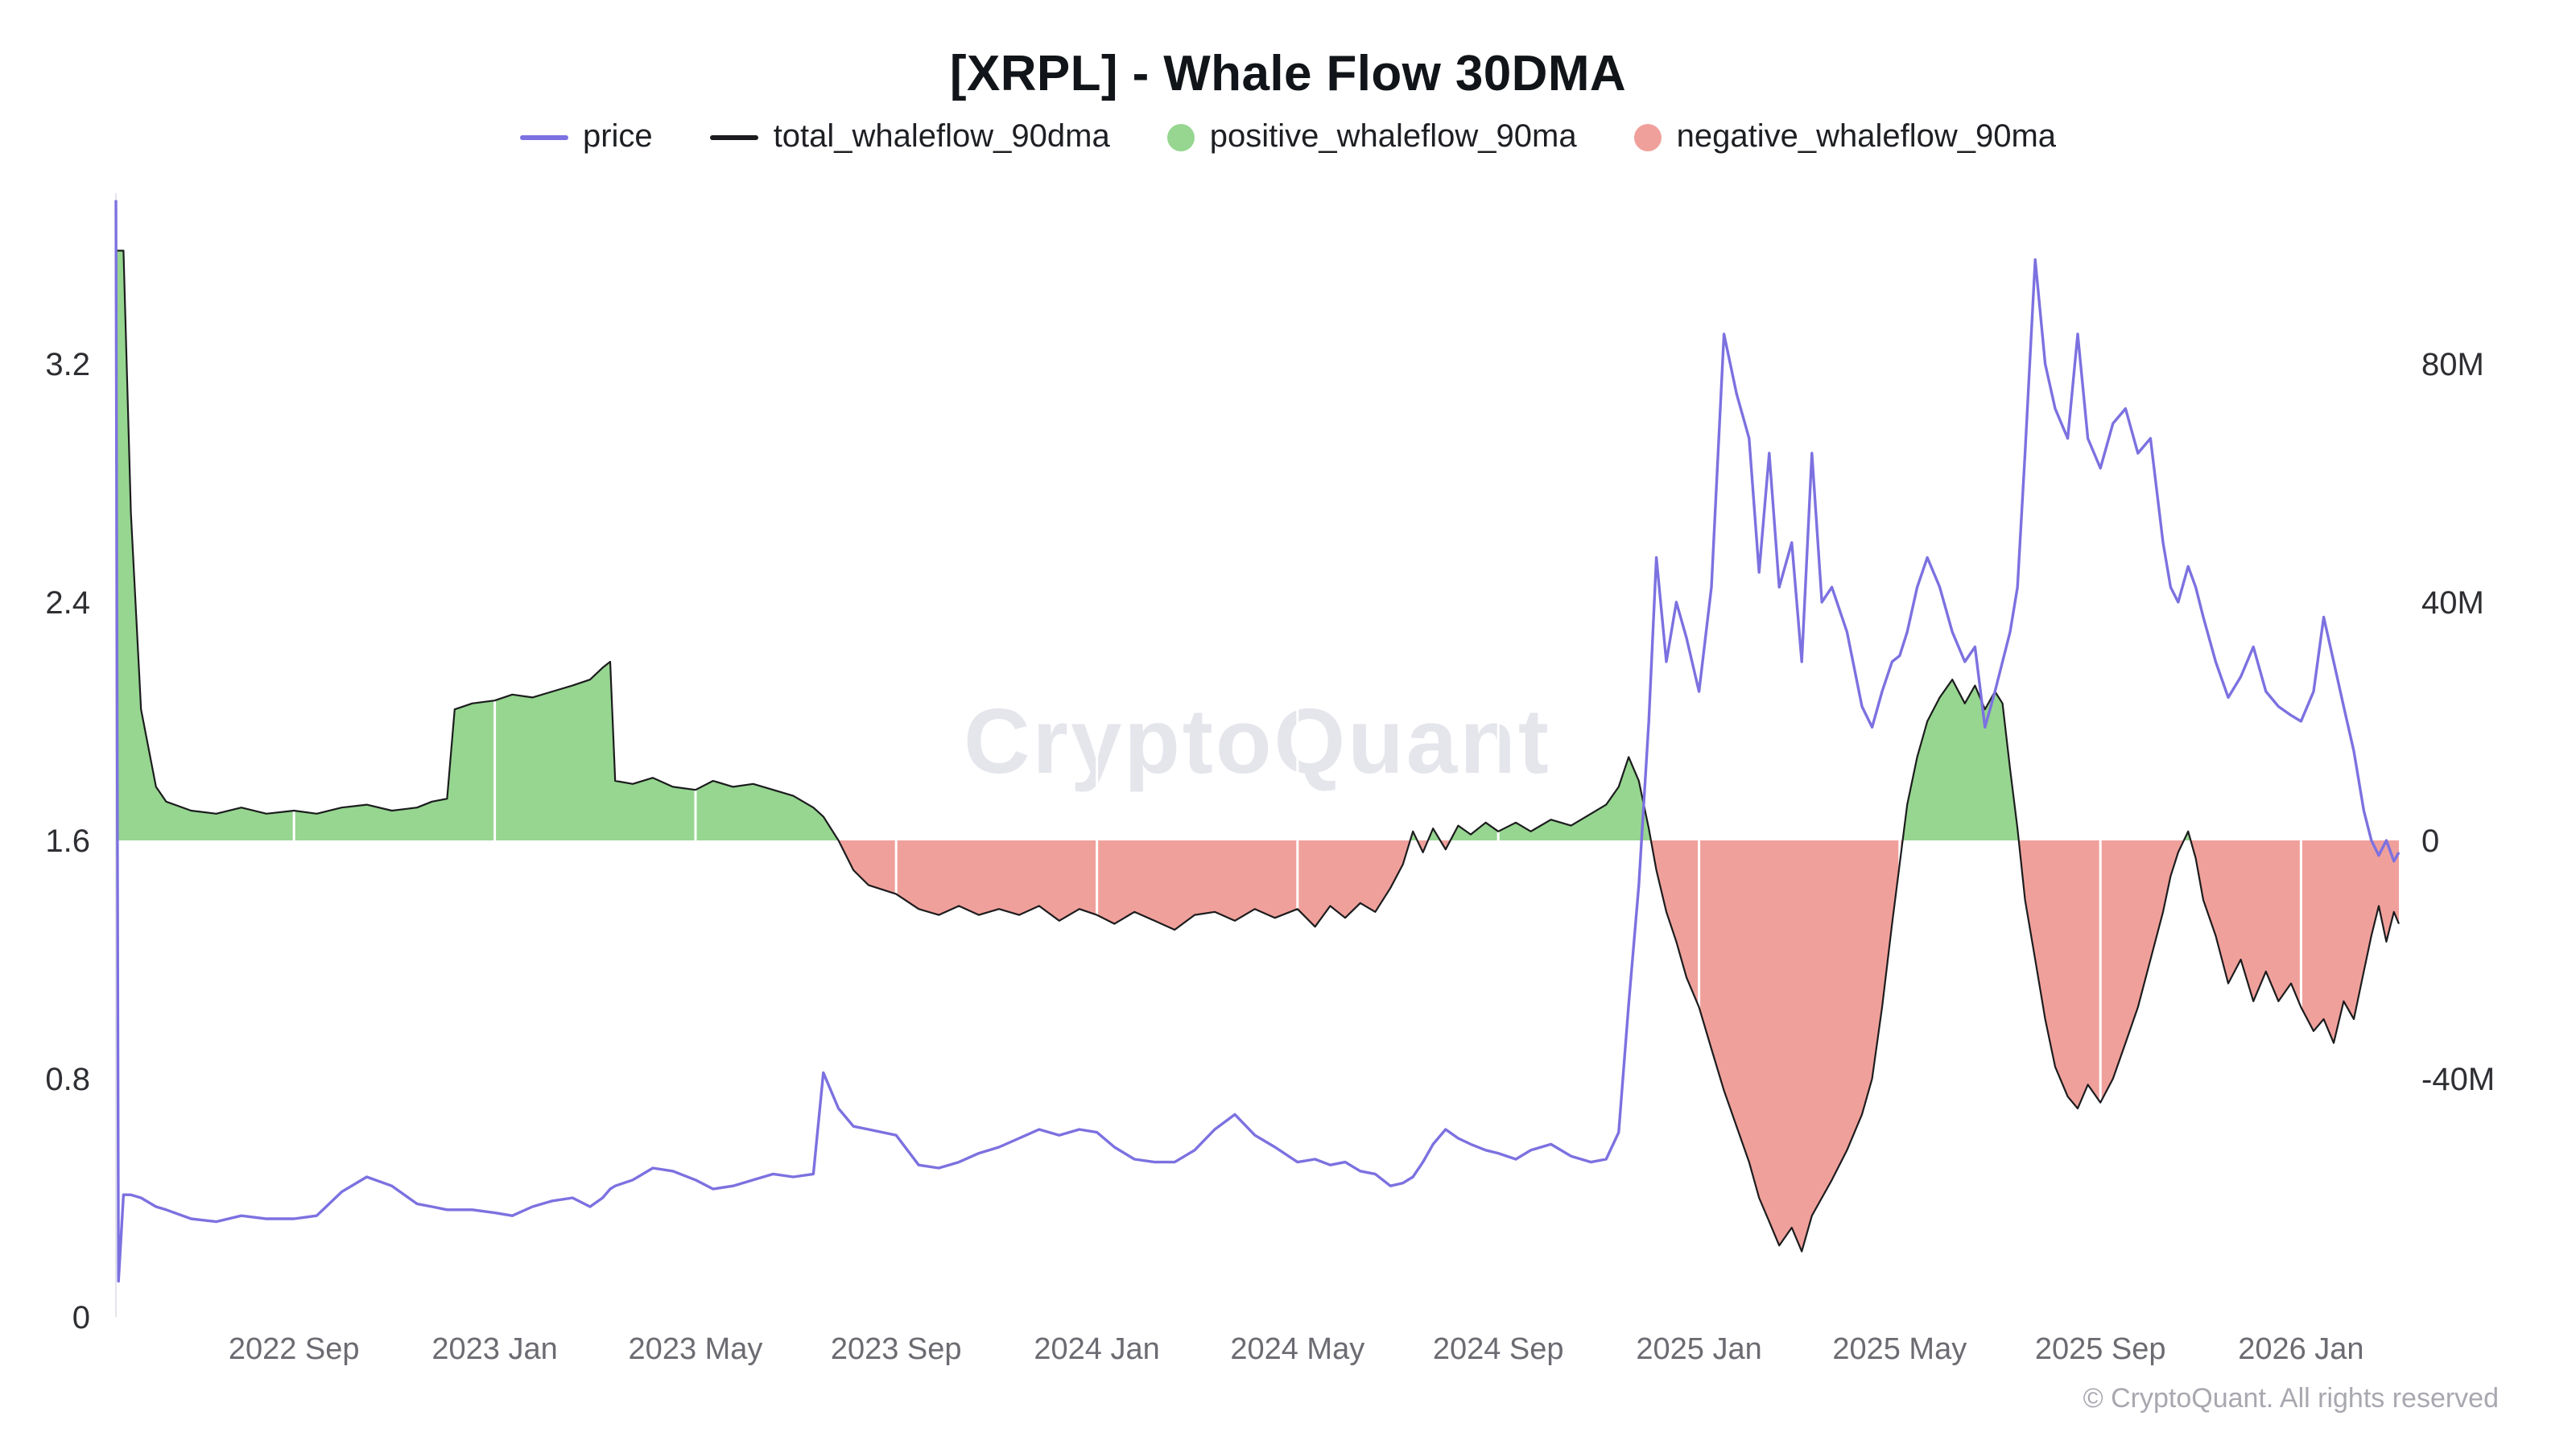 The width and height of the screenshot is (2576, 1449). I want to click on legend-label: total_whaleflow_90dma, so click(941, 136).